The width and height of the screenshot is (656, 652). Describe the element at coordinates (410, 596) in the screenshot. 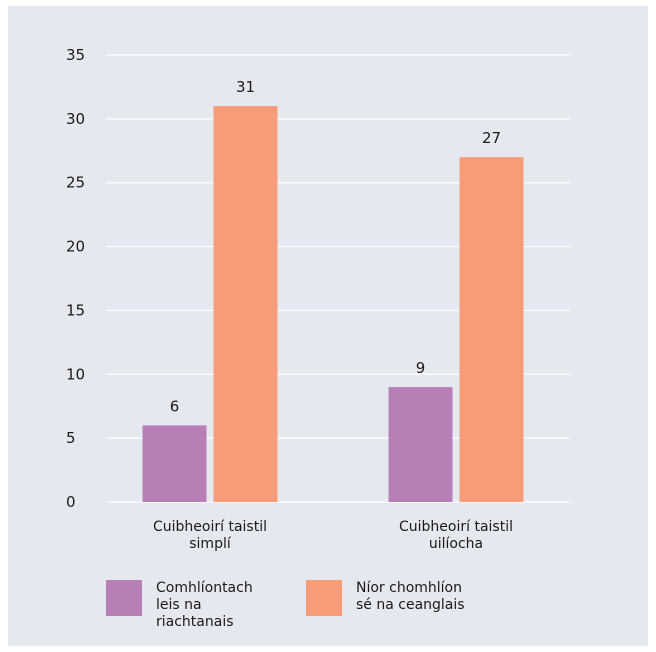

I see `legend-label-noncompliant: Níor chomhlíon sé na ceanglais` at that location.